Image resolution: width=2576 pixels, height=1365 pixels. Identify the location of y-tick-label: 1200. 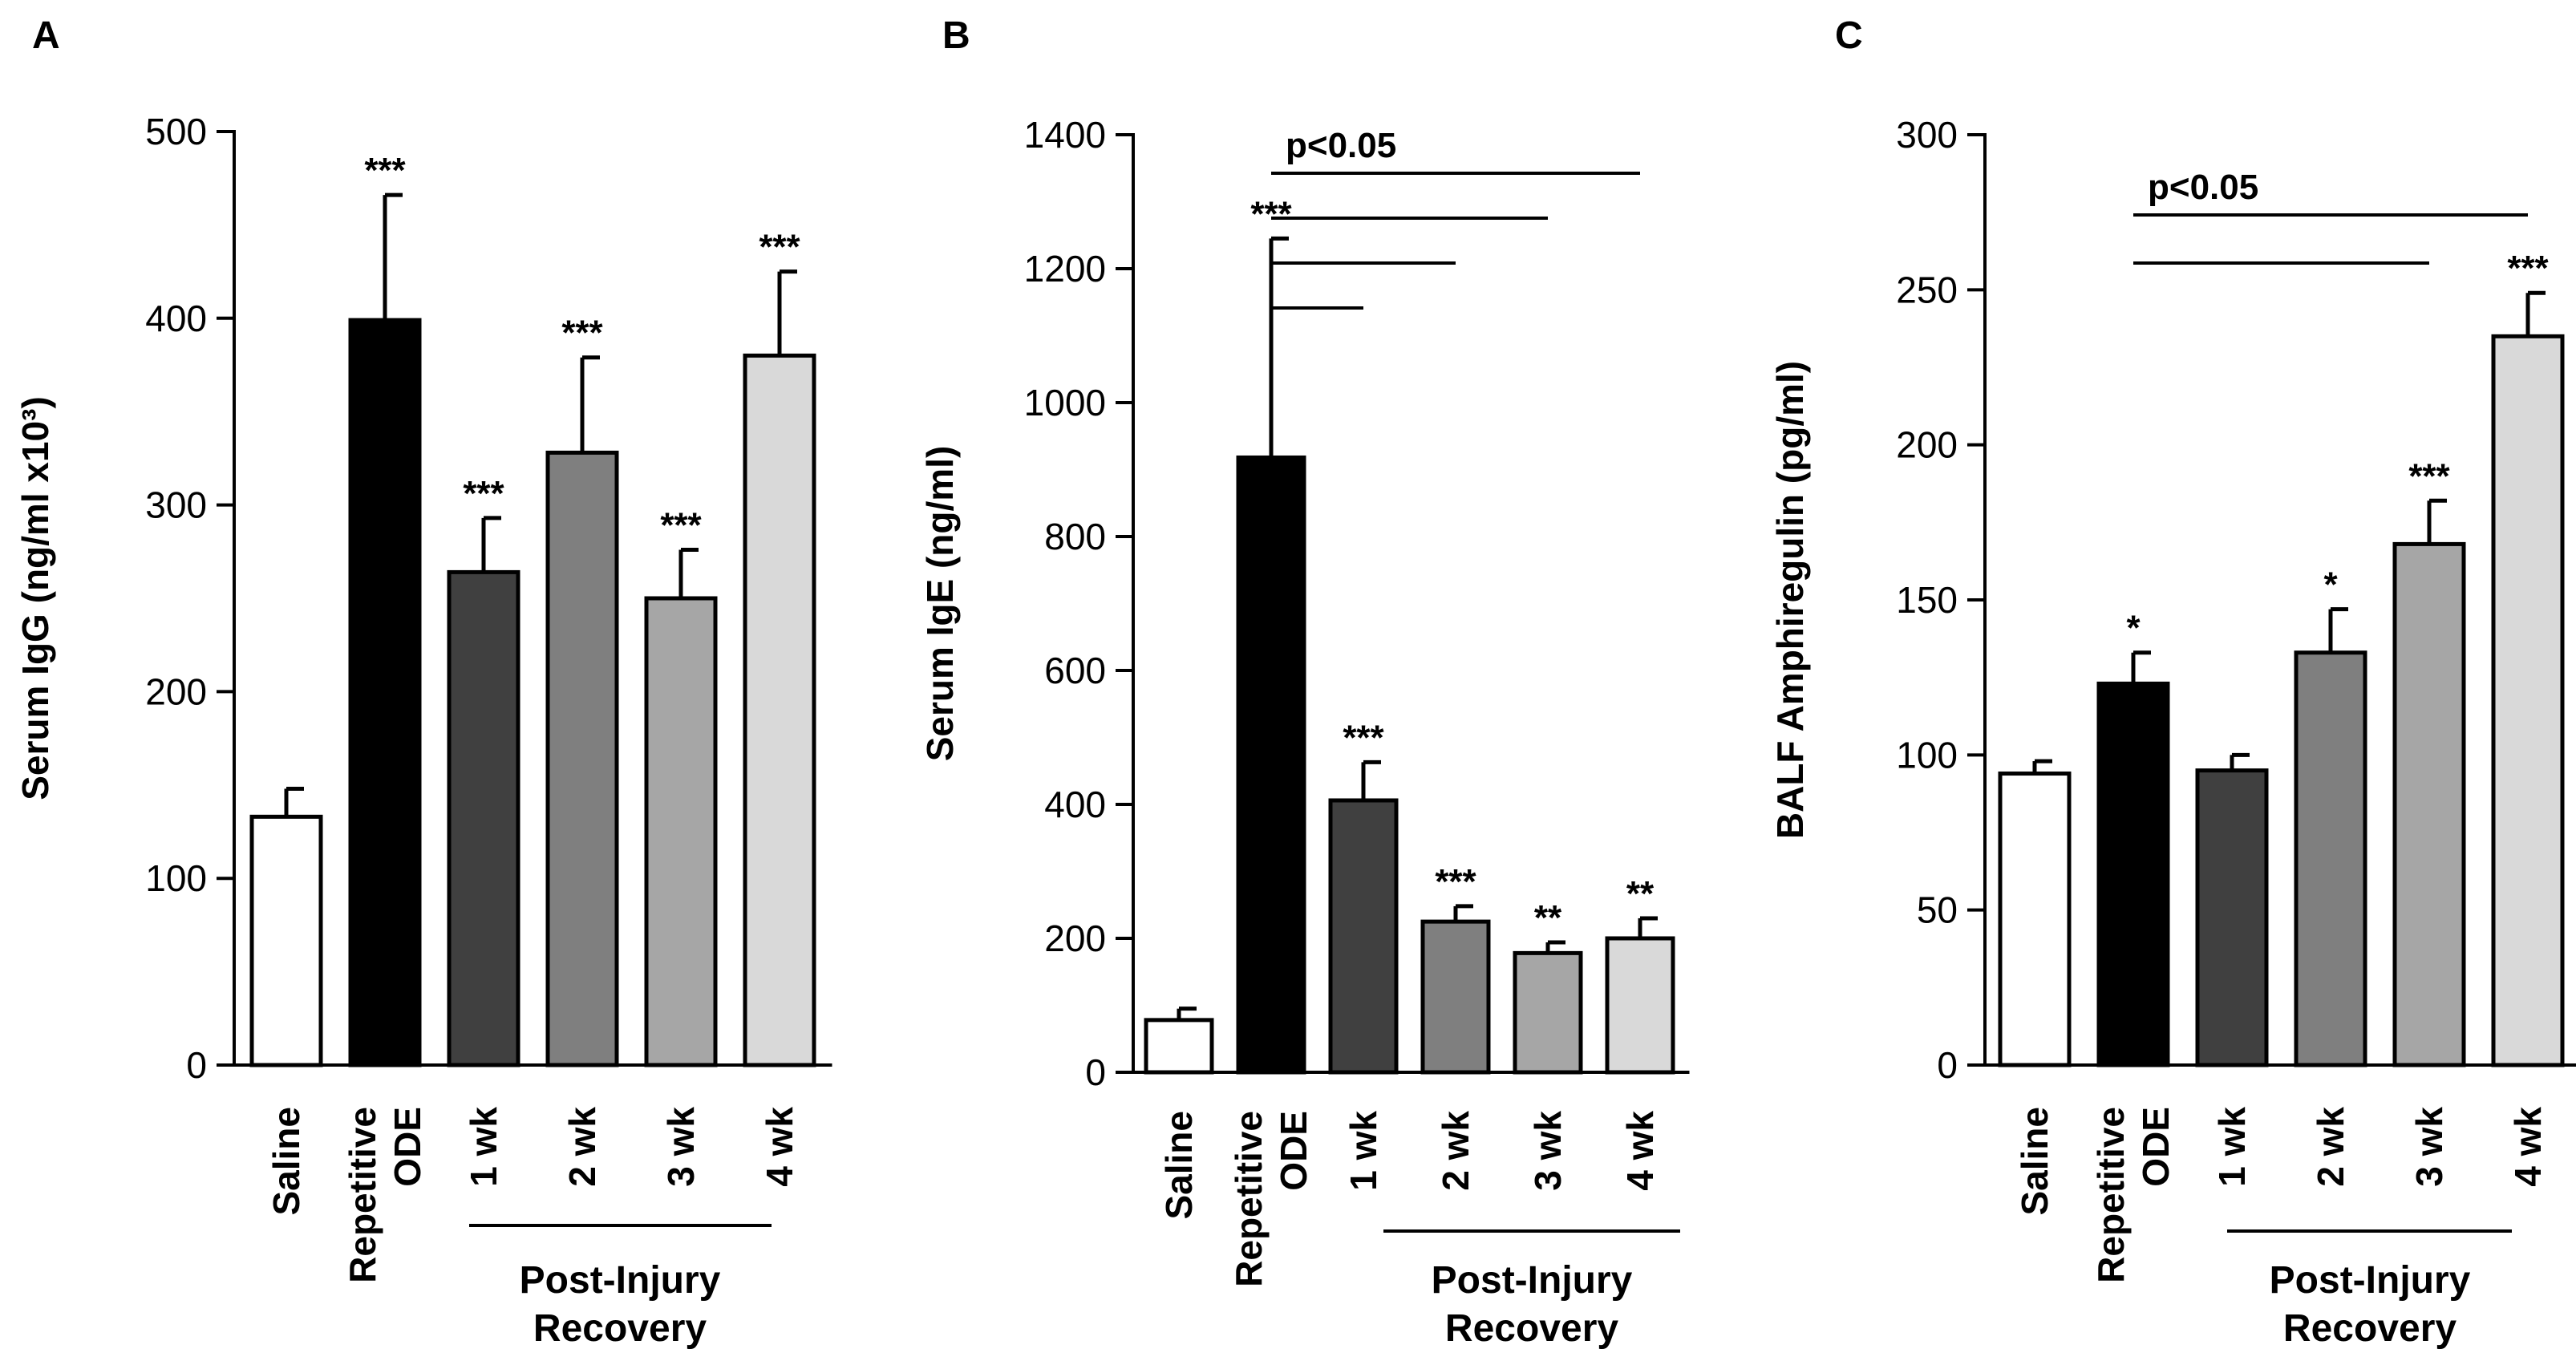
(1065, 269).